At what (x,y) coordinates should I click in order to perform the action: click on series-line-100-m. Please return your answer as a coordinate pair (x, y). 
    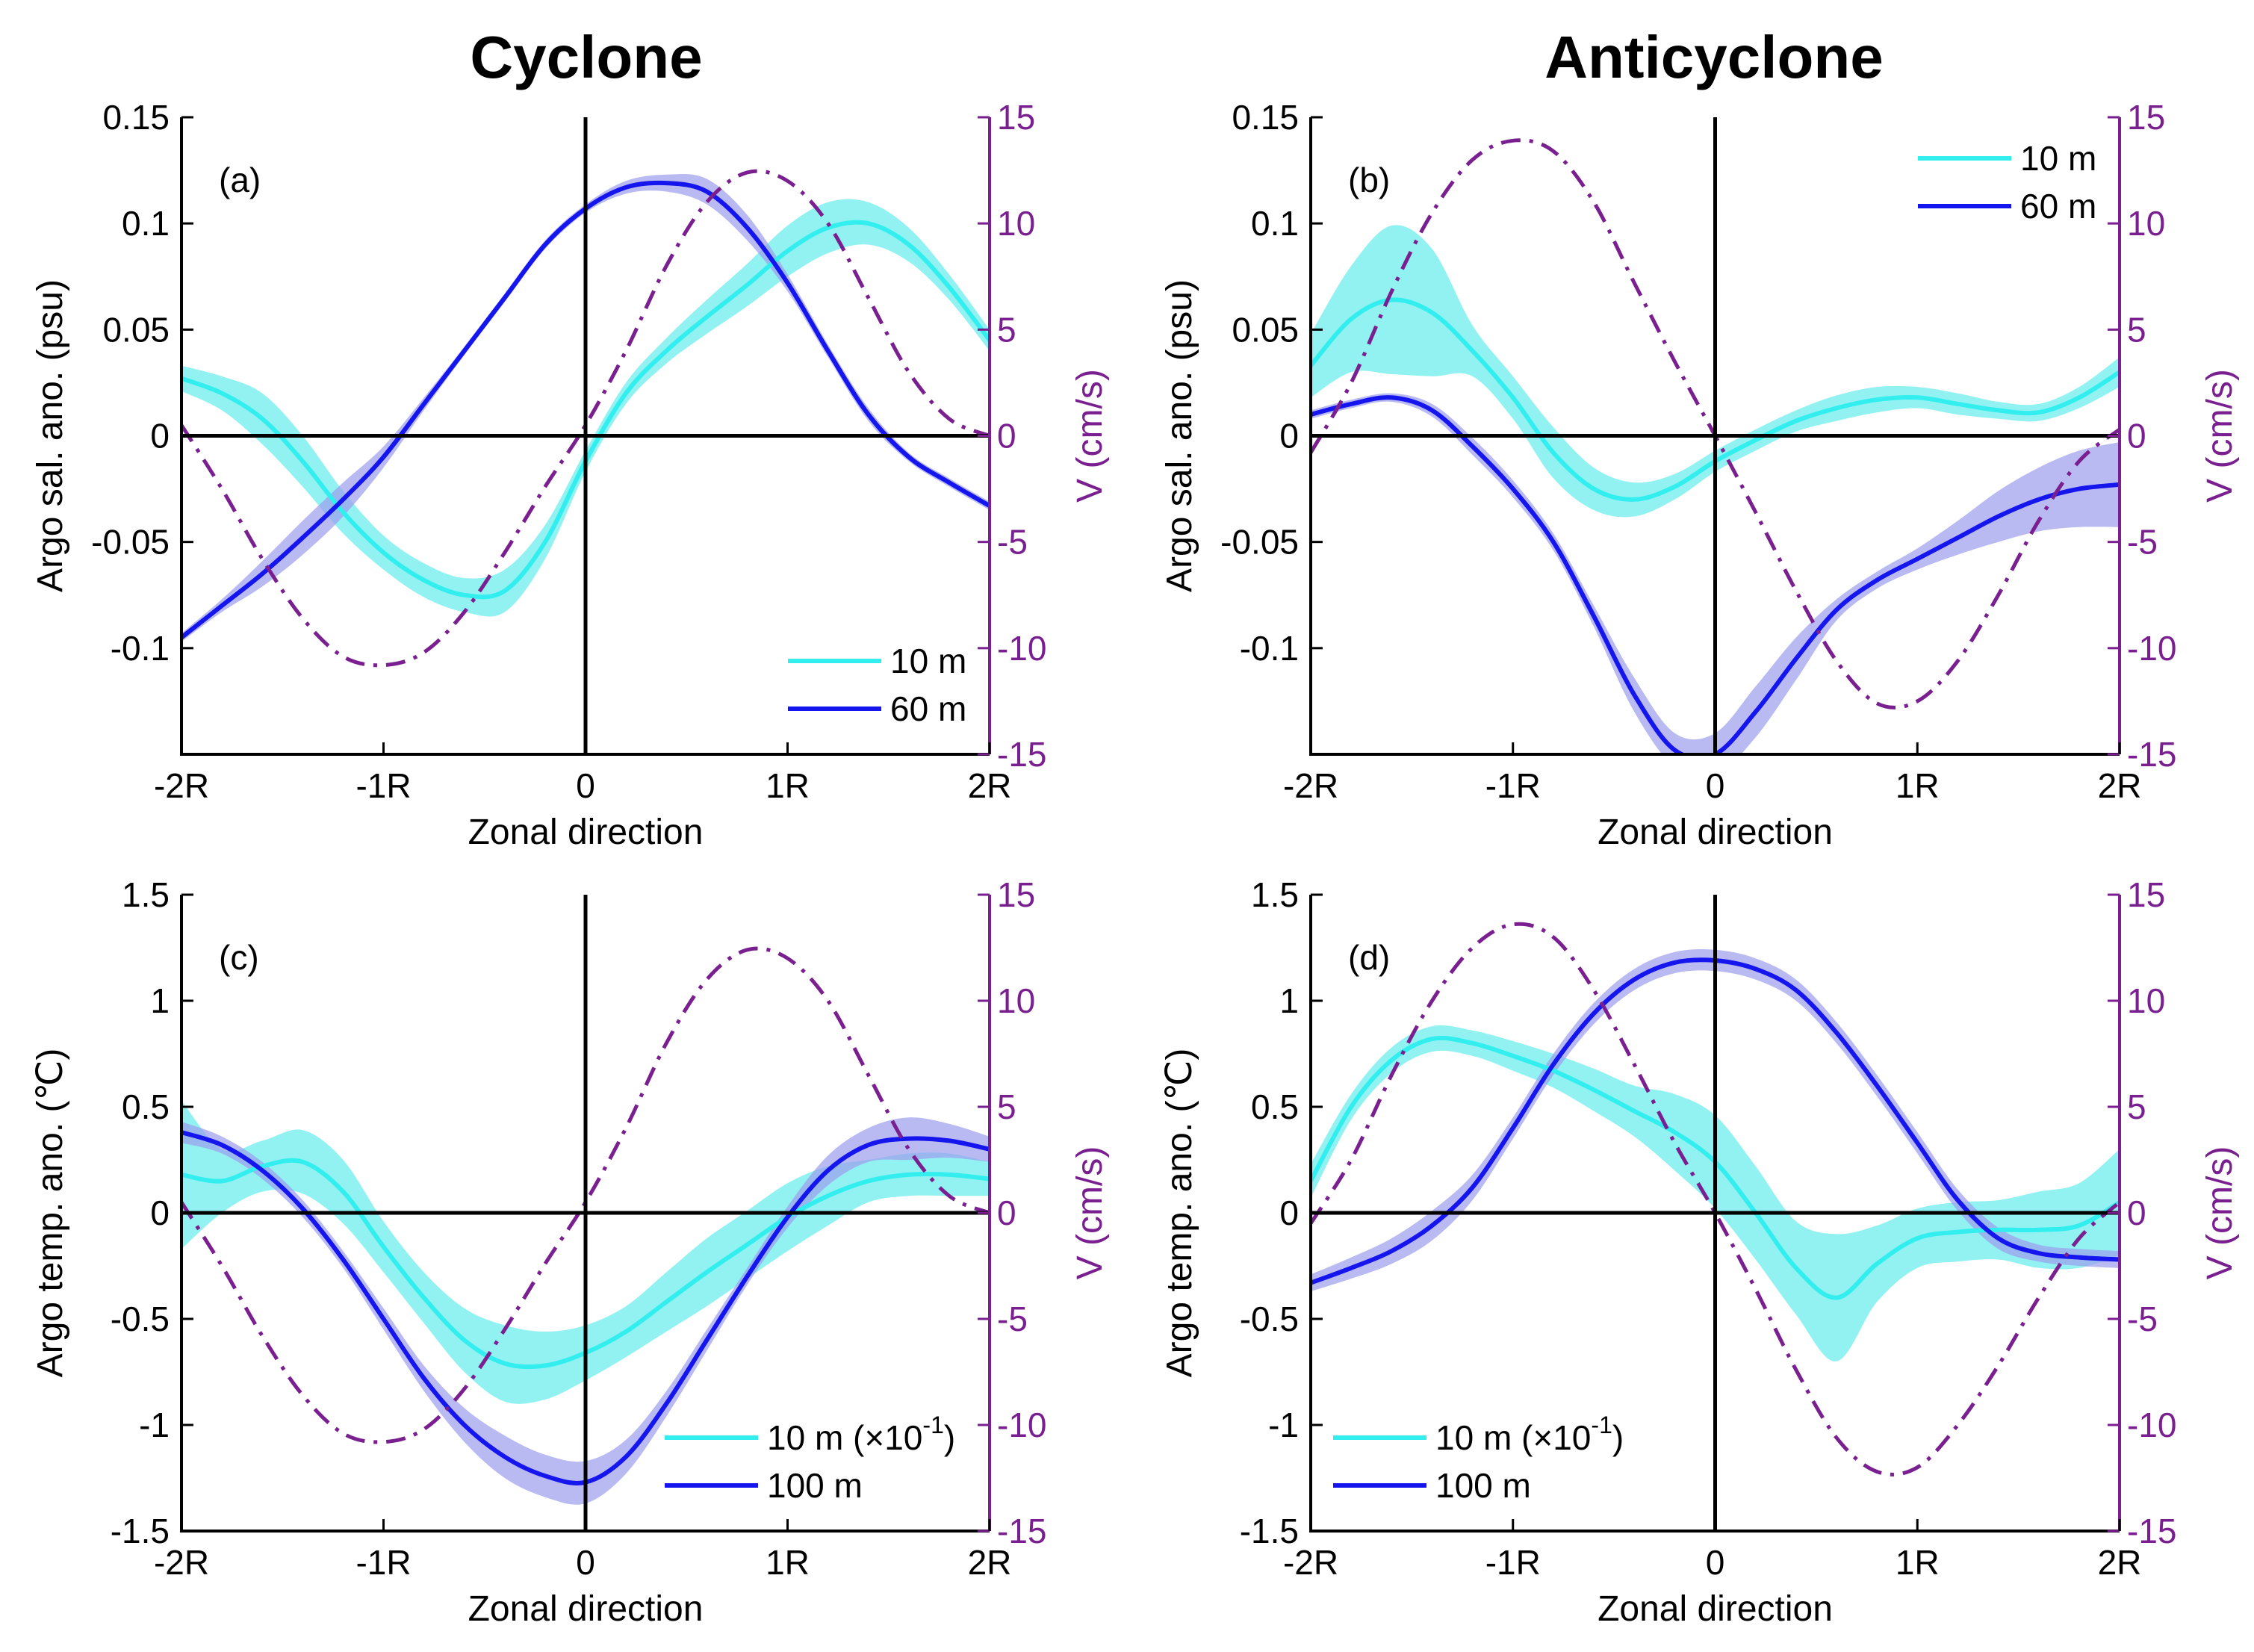
    Looking at the image, I should click on (585, 1307).